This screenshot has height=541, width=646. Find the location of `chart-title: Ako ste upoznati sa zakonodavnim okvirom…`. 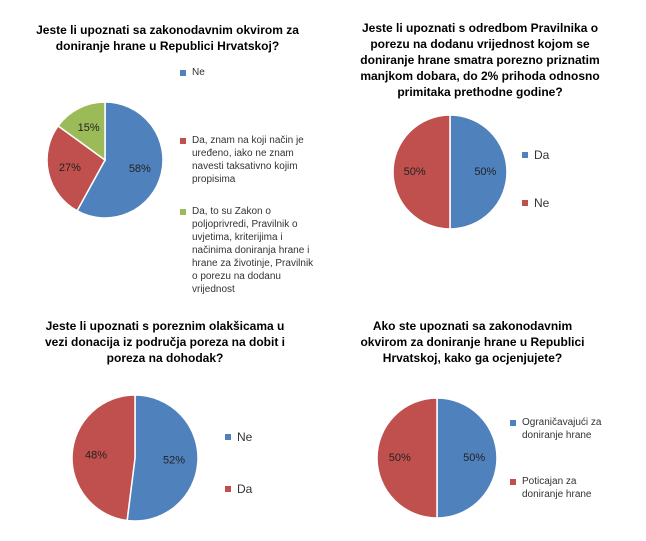

chart-title: Ako ste upoznati sa zakonodavnim okvirom… is located at coordinates (472, 342).